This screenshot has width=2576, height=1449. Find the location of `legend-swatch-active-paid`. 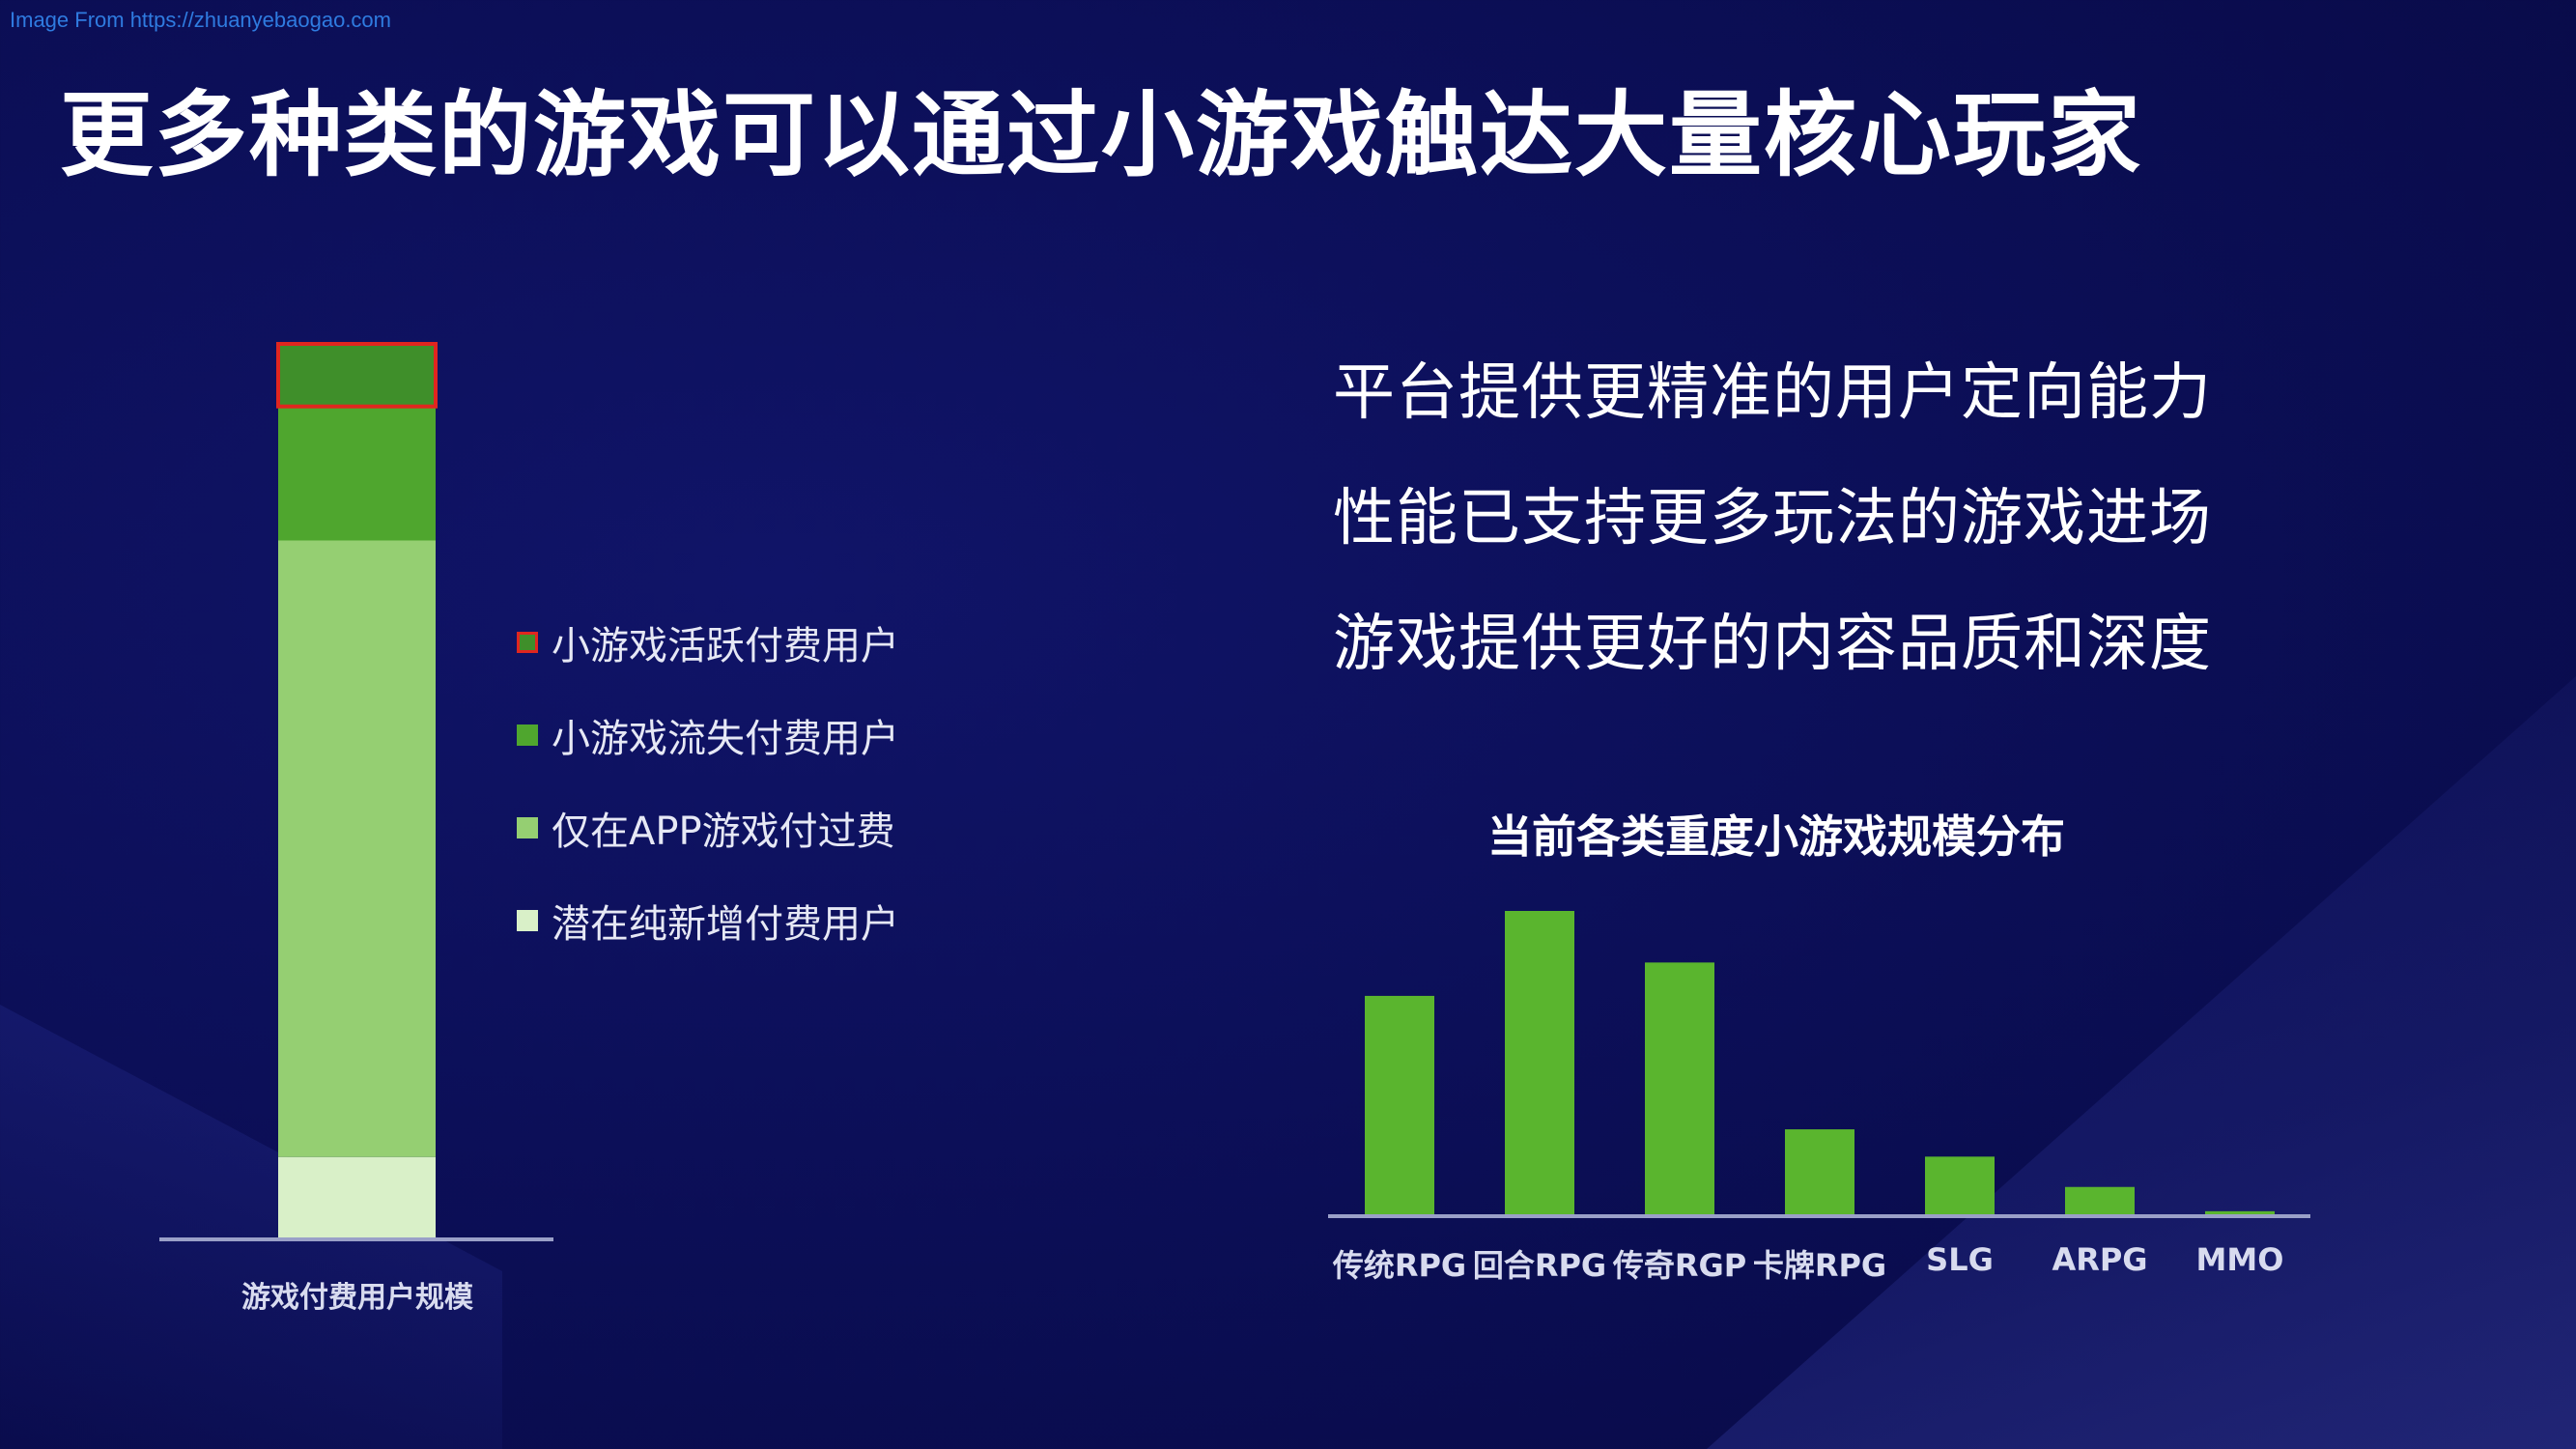

legend-swatch-active-paid is located at coordinates (527, 642).